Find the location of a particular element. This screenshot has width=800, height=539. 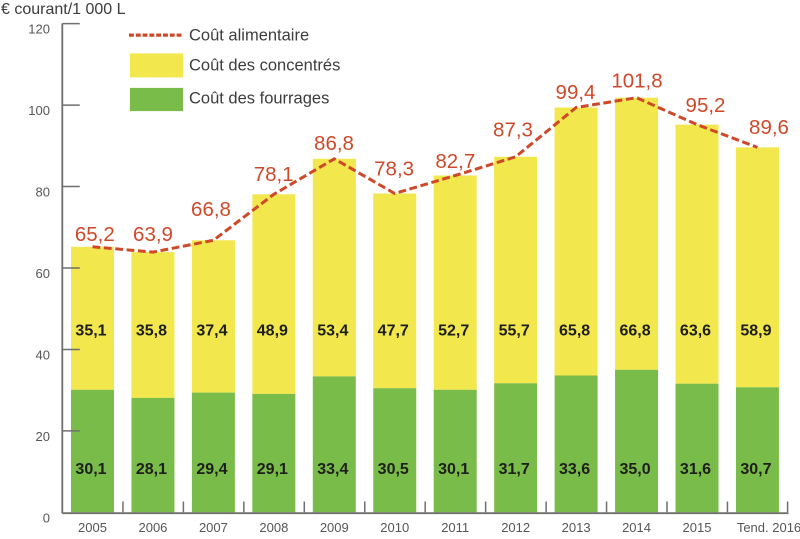

svg-text: 82,7 is located at coordinates (455, 161).